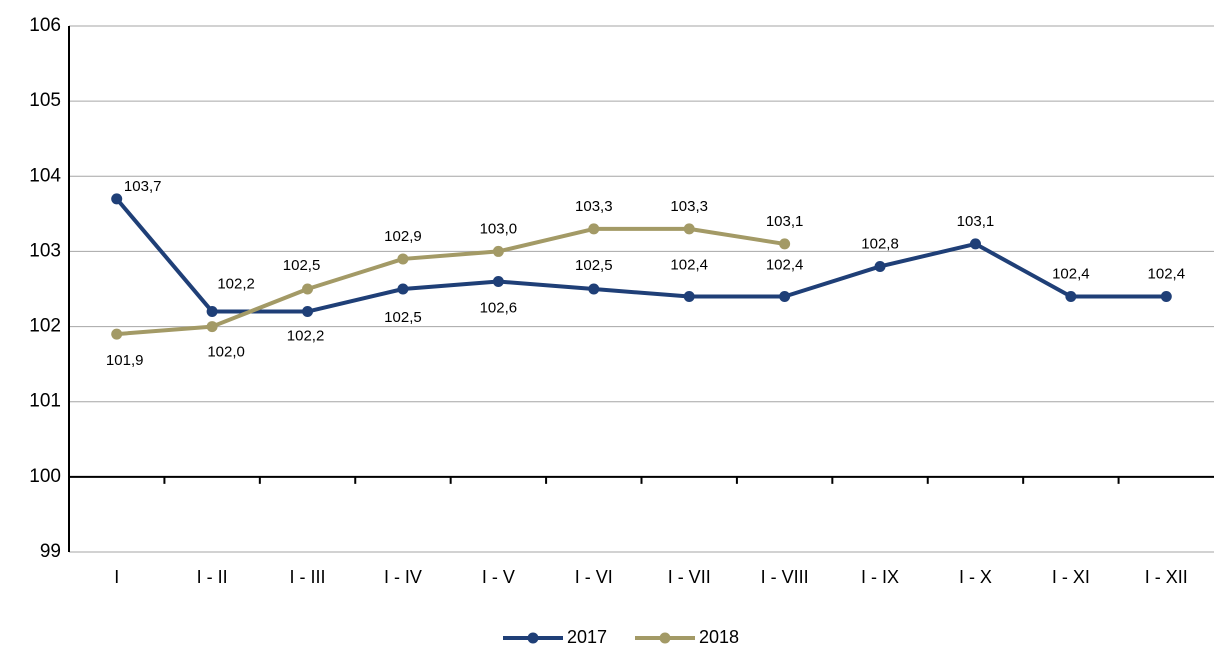 The image size is (1216, 652). I want to click on x-tick-label: I - V, so click(498, 577).